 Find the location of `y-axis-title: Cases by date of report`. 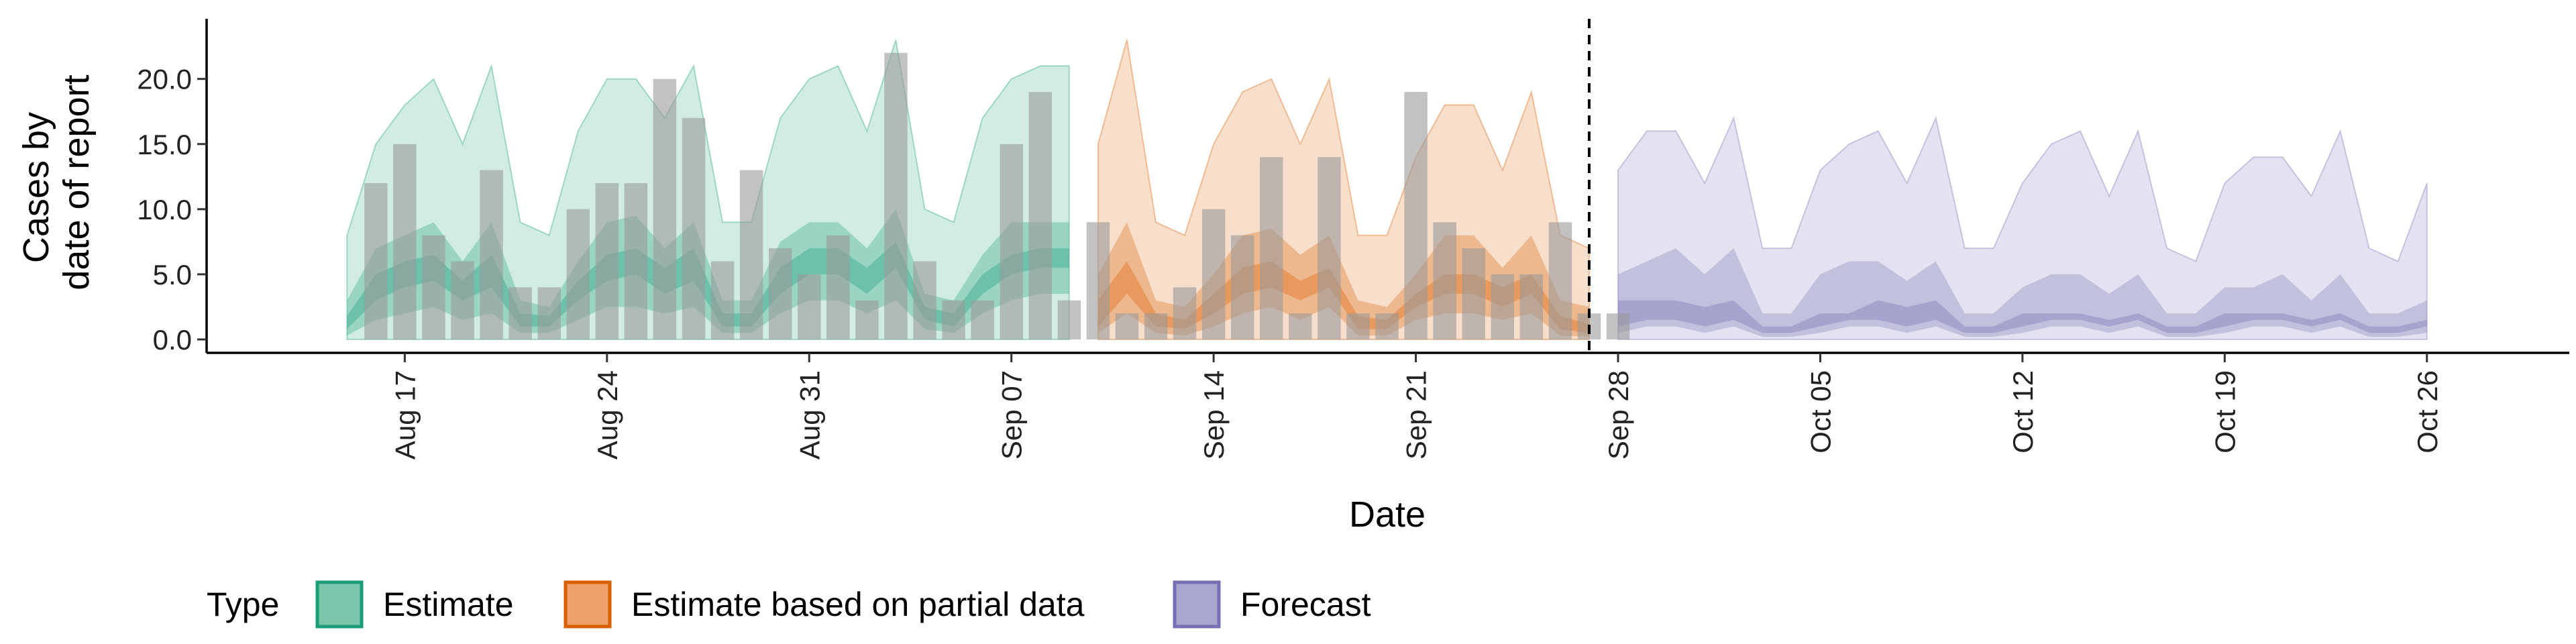

y-axis-title: Cases by date of report is located at coordinates (56, 182).